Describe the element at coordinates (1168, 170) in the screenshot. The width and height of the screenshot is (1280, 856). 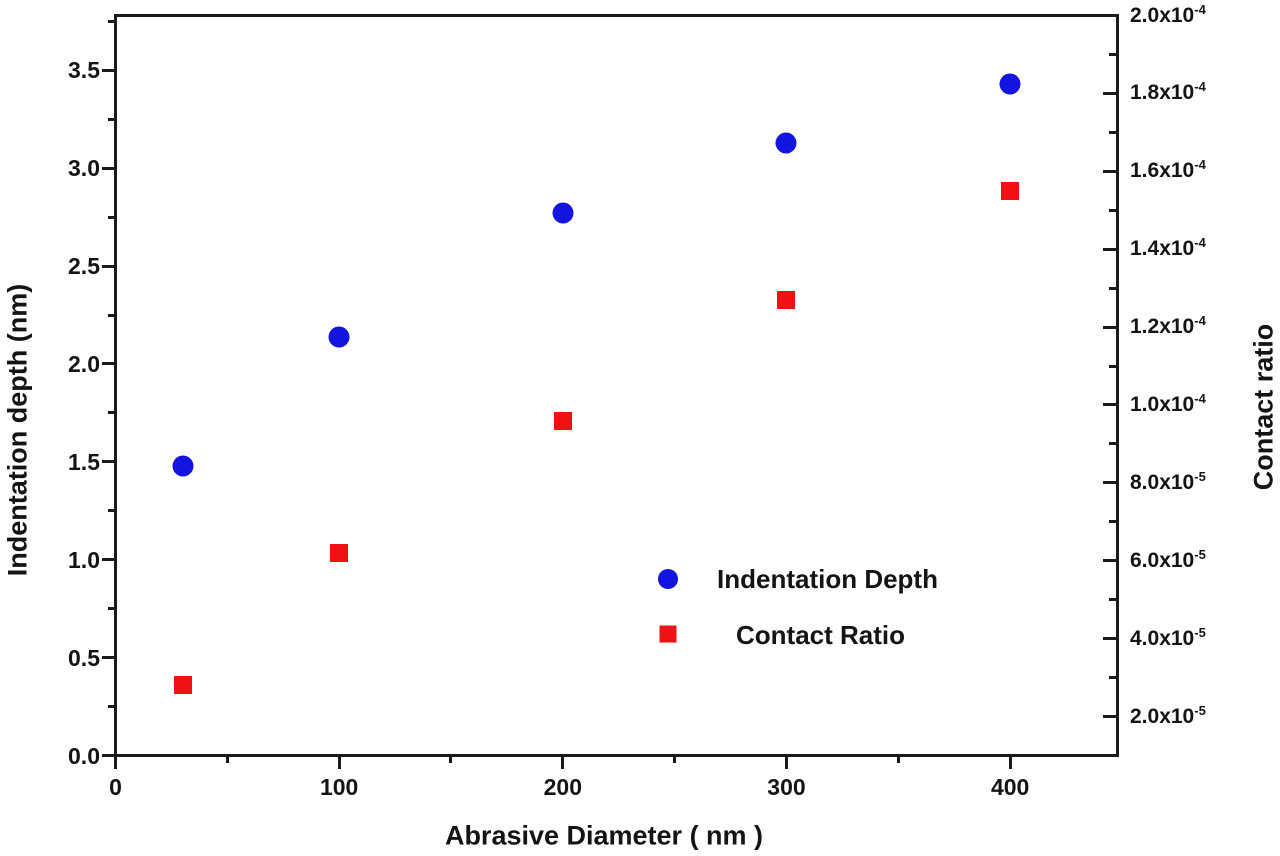
I see `right-y-axis-tick-label: 1.6x10⁻⁴` at that location.